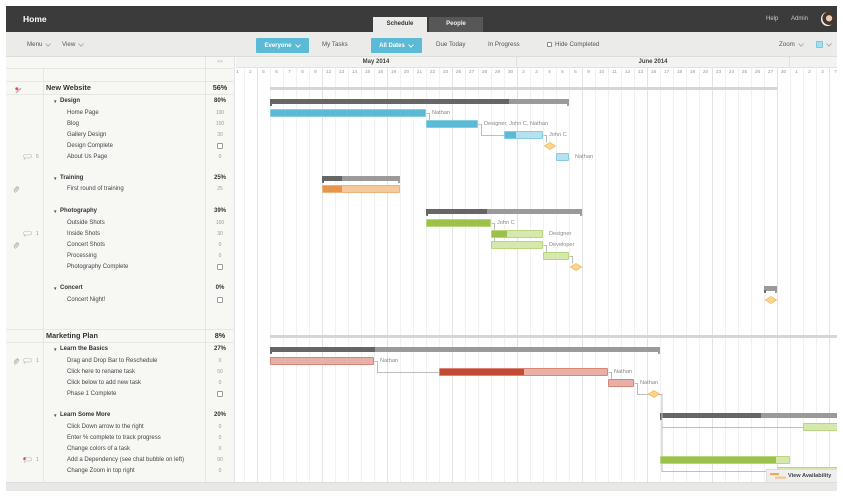 The image size is (843, 496). I want to click on task-name: Learn Some More, so click(85, 414).